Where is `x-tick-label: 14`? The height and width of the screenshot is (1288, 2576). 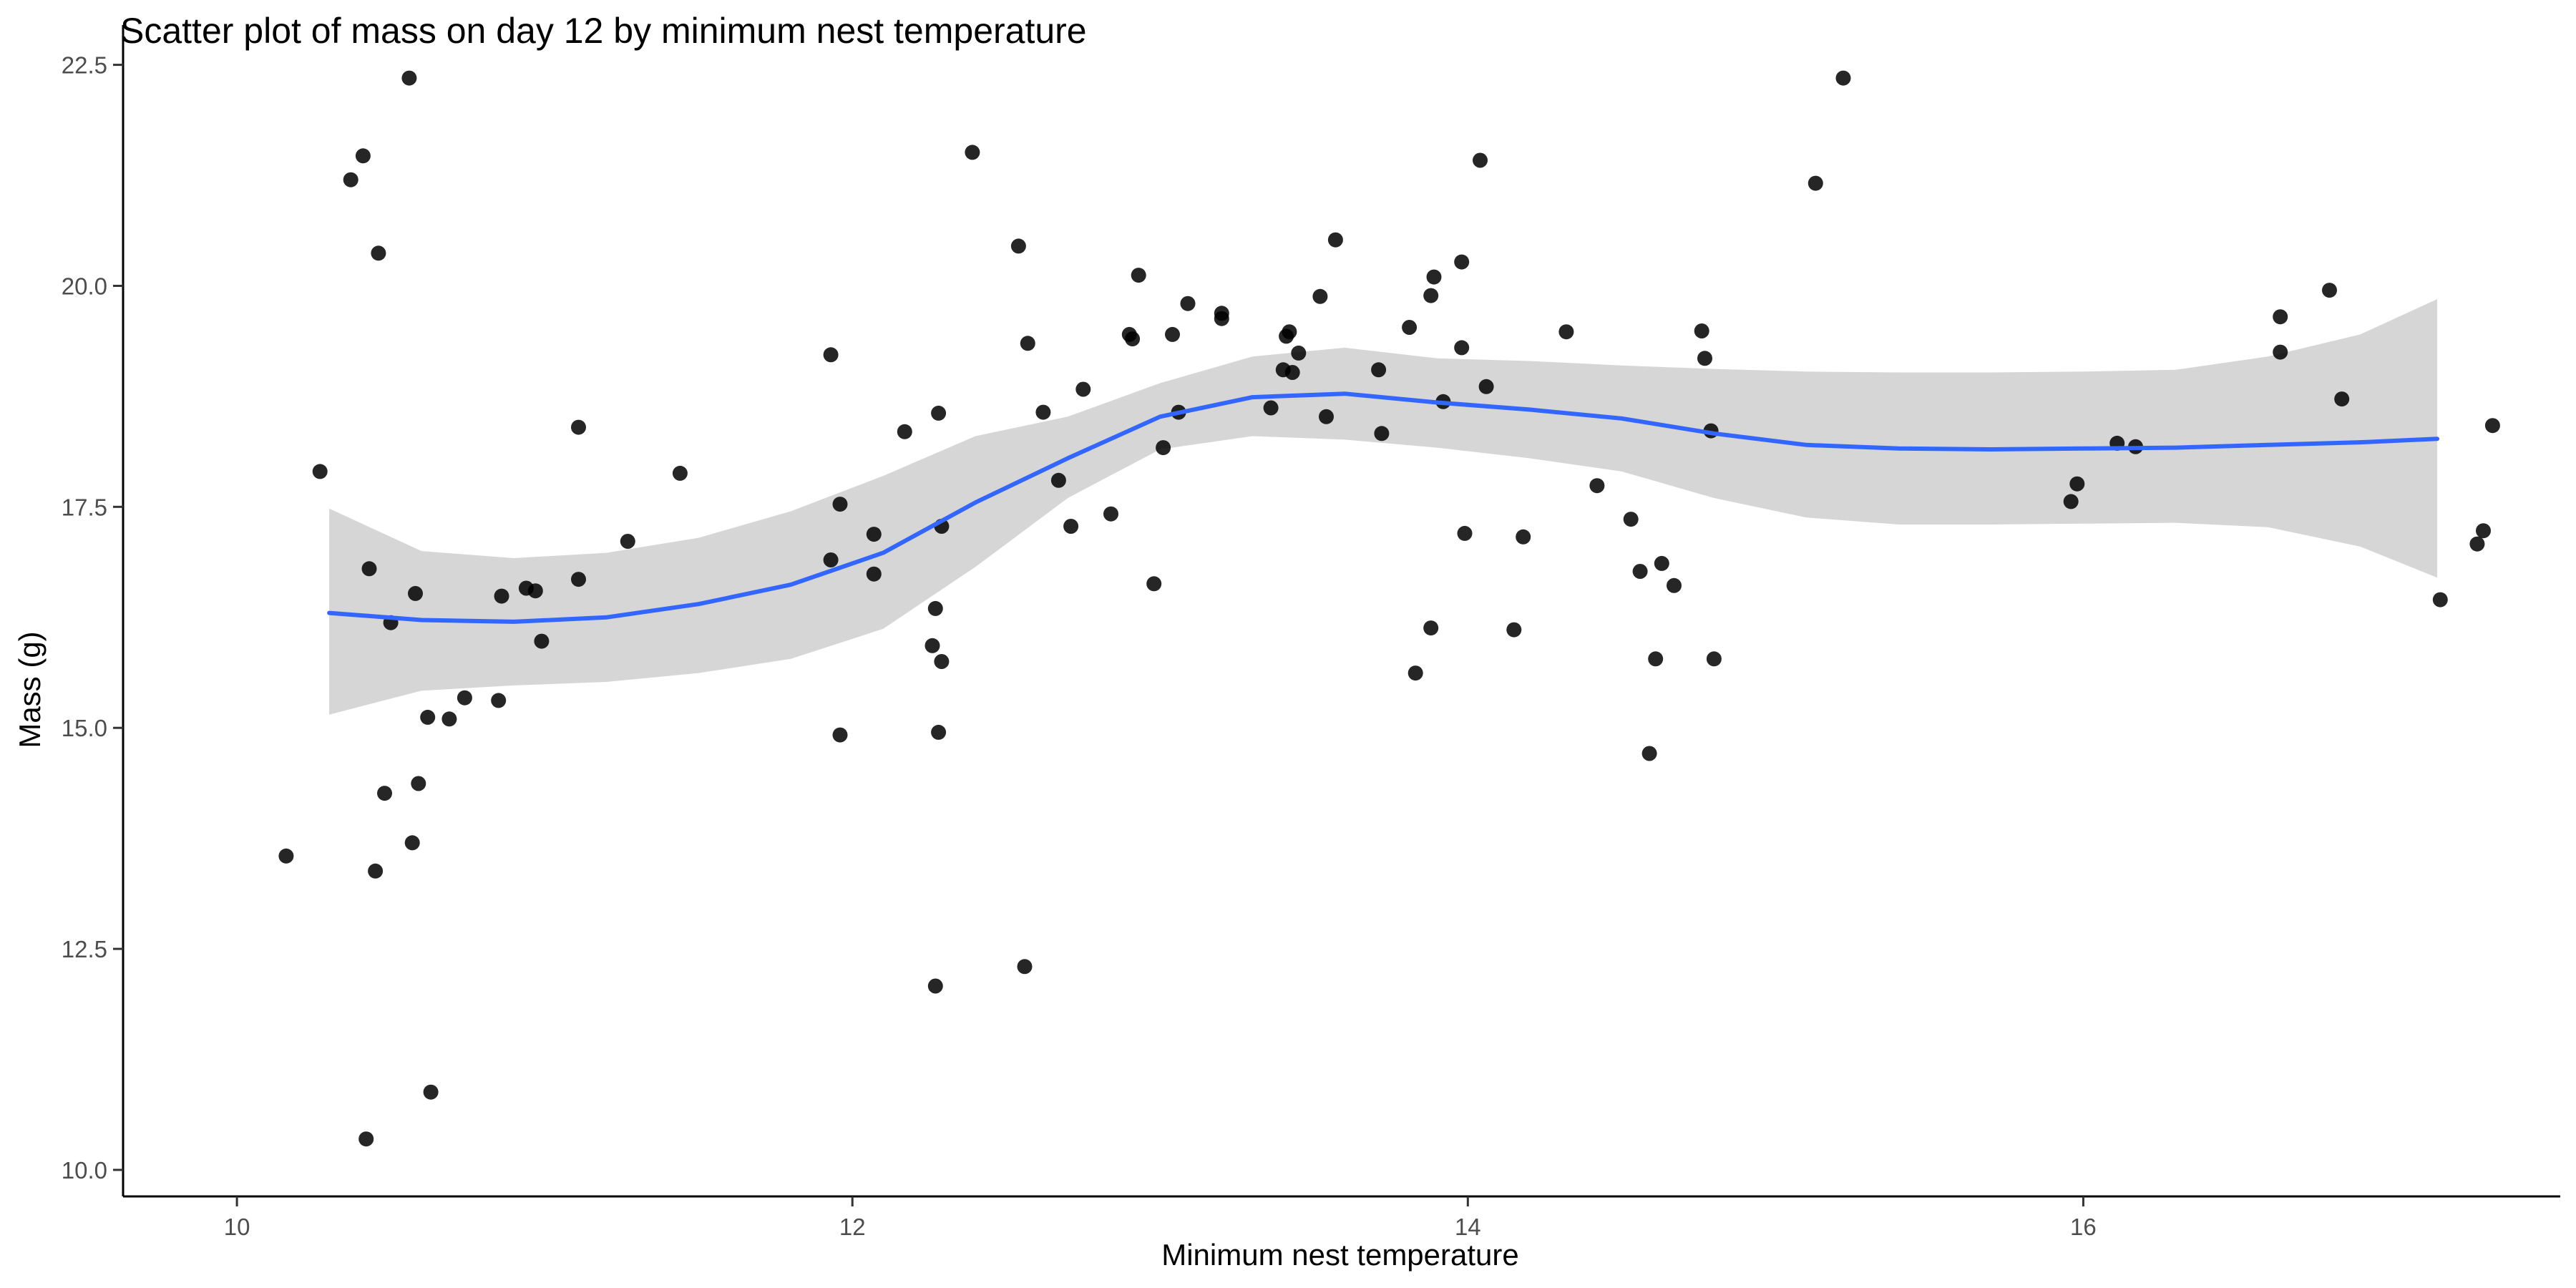 x-tick-label: 14 is located at coordinates (1468, 1227).